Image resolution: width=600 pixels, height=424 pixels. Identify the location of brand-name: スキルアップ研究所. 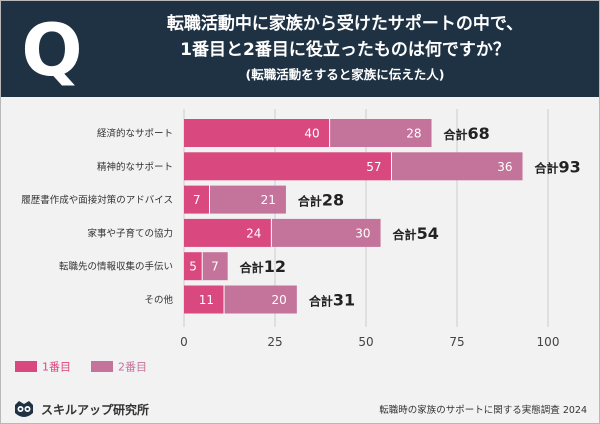
(95, 409).